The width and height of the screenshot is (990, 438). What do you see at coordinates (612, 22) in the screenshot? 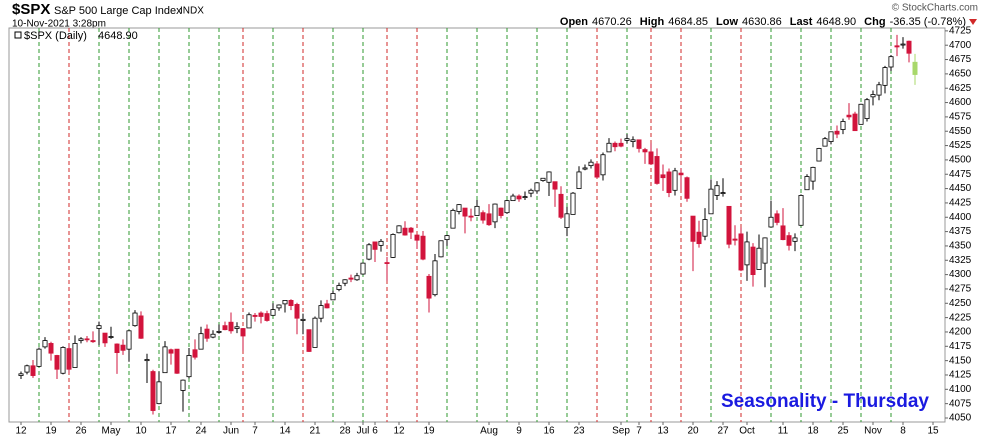
I see `quote-value: 4670.26` at bounding box center [612, 22].